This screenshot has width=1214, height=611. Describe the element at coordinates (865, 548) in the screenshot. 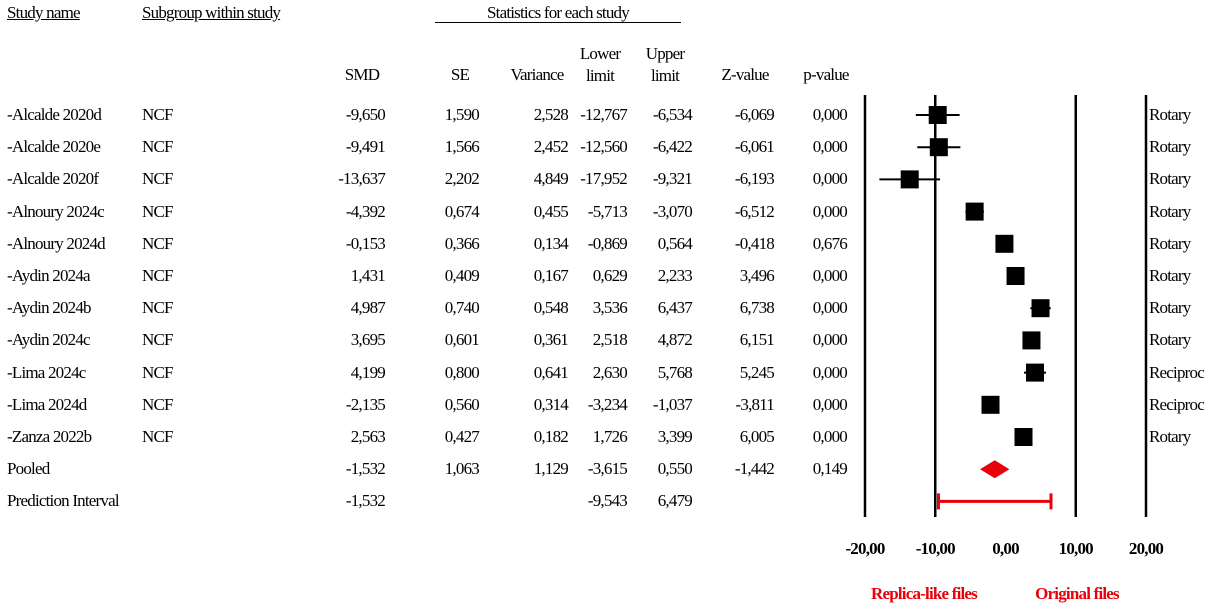

I see `x-tick-label: -20,00` at that location.